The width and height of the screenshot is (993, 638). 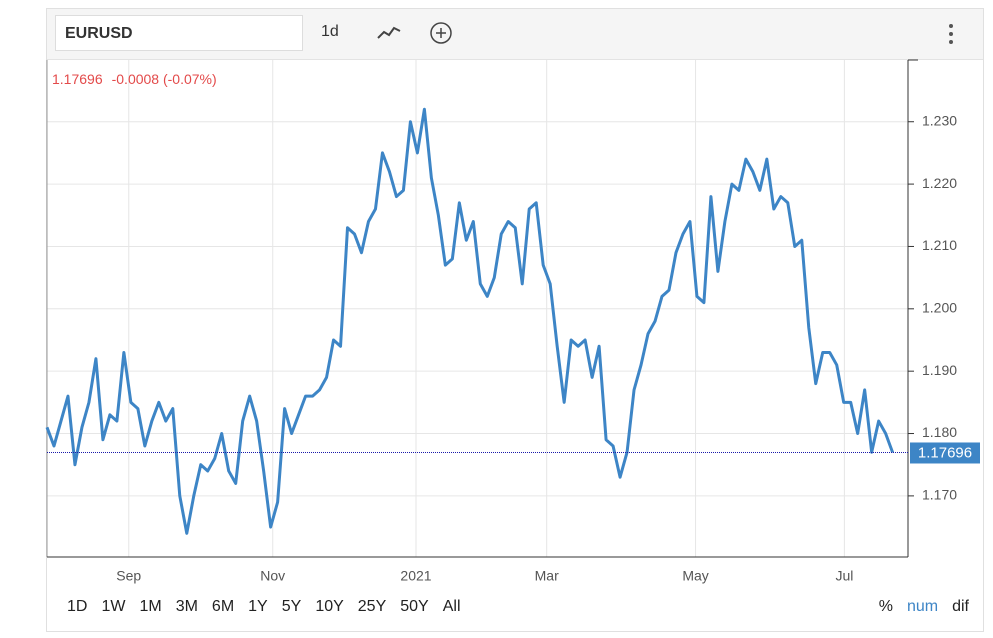 What do you see at coordinates (389, 33) in the screenshot?
I see `chart-type-icon` at bounding box center [389, 33].